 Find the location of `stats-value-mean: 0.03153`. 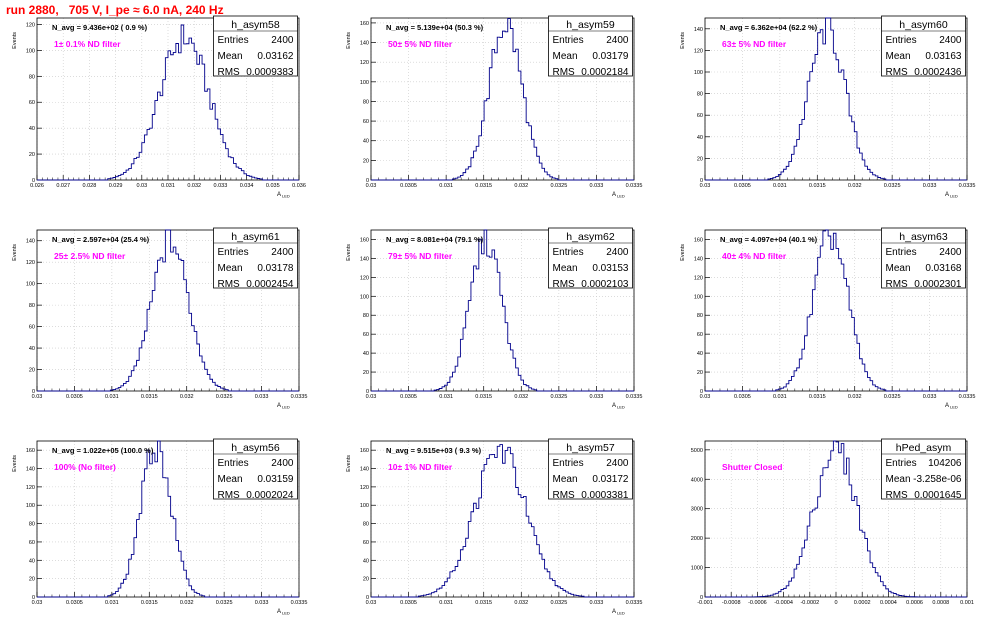

stats-value-mean: 0.03153 is located at coordinates (610, 268).